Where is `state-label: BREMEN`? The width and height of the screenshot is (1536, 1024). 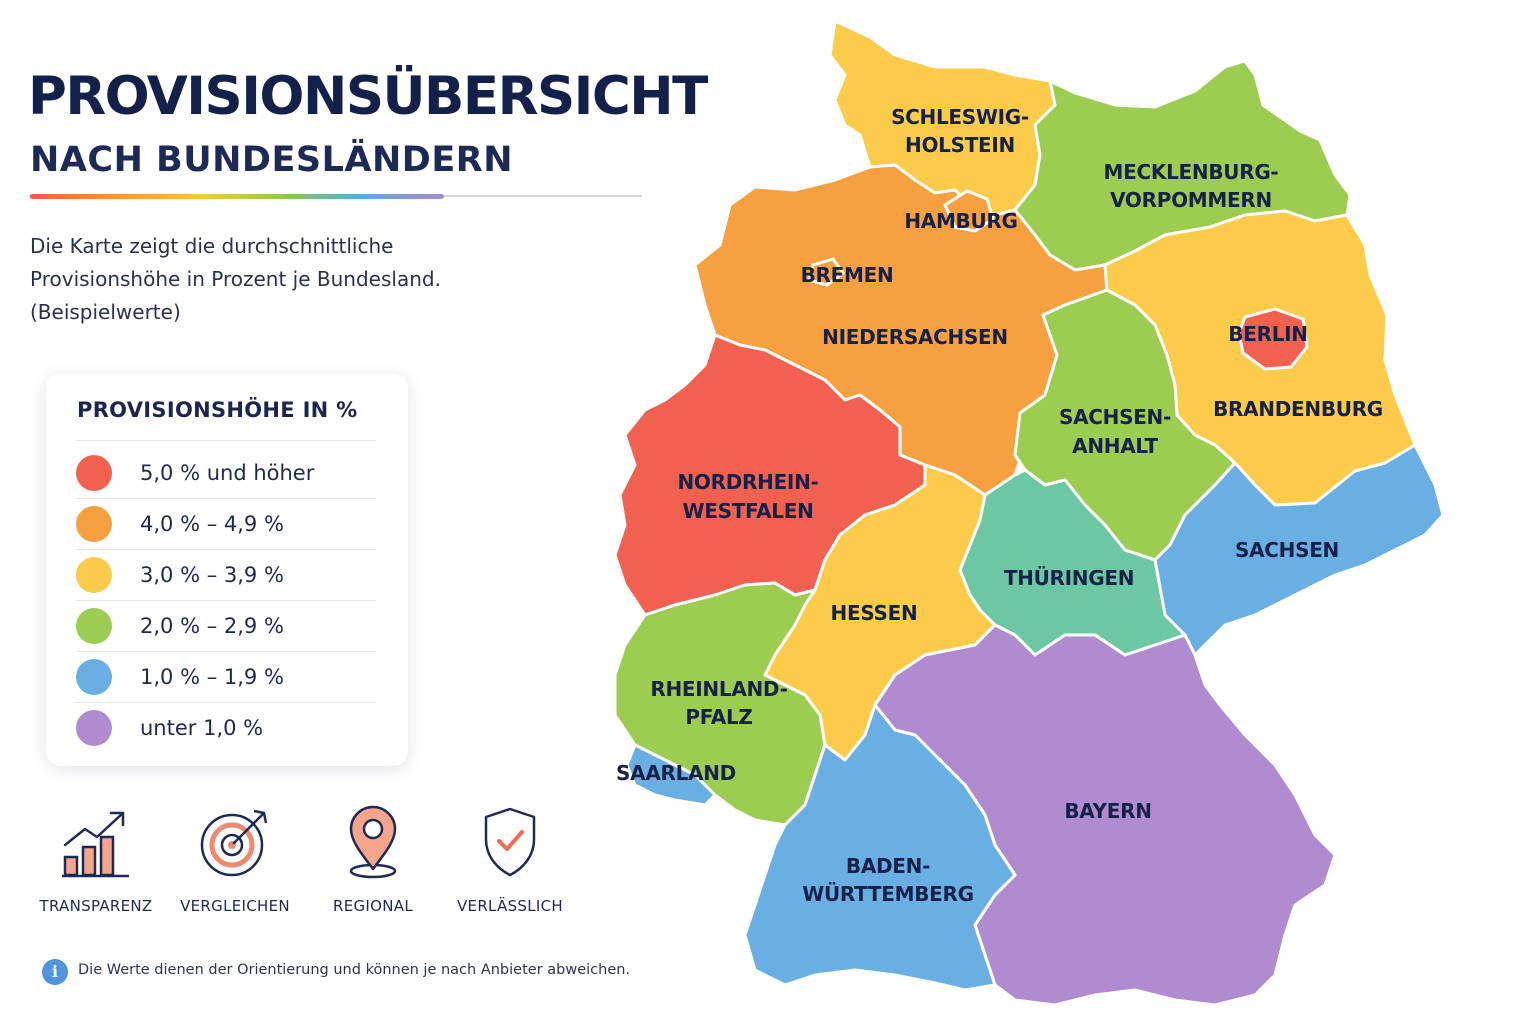 state-label: BREMEN is located at coordinates (847, 275).